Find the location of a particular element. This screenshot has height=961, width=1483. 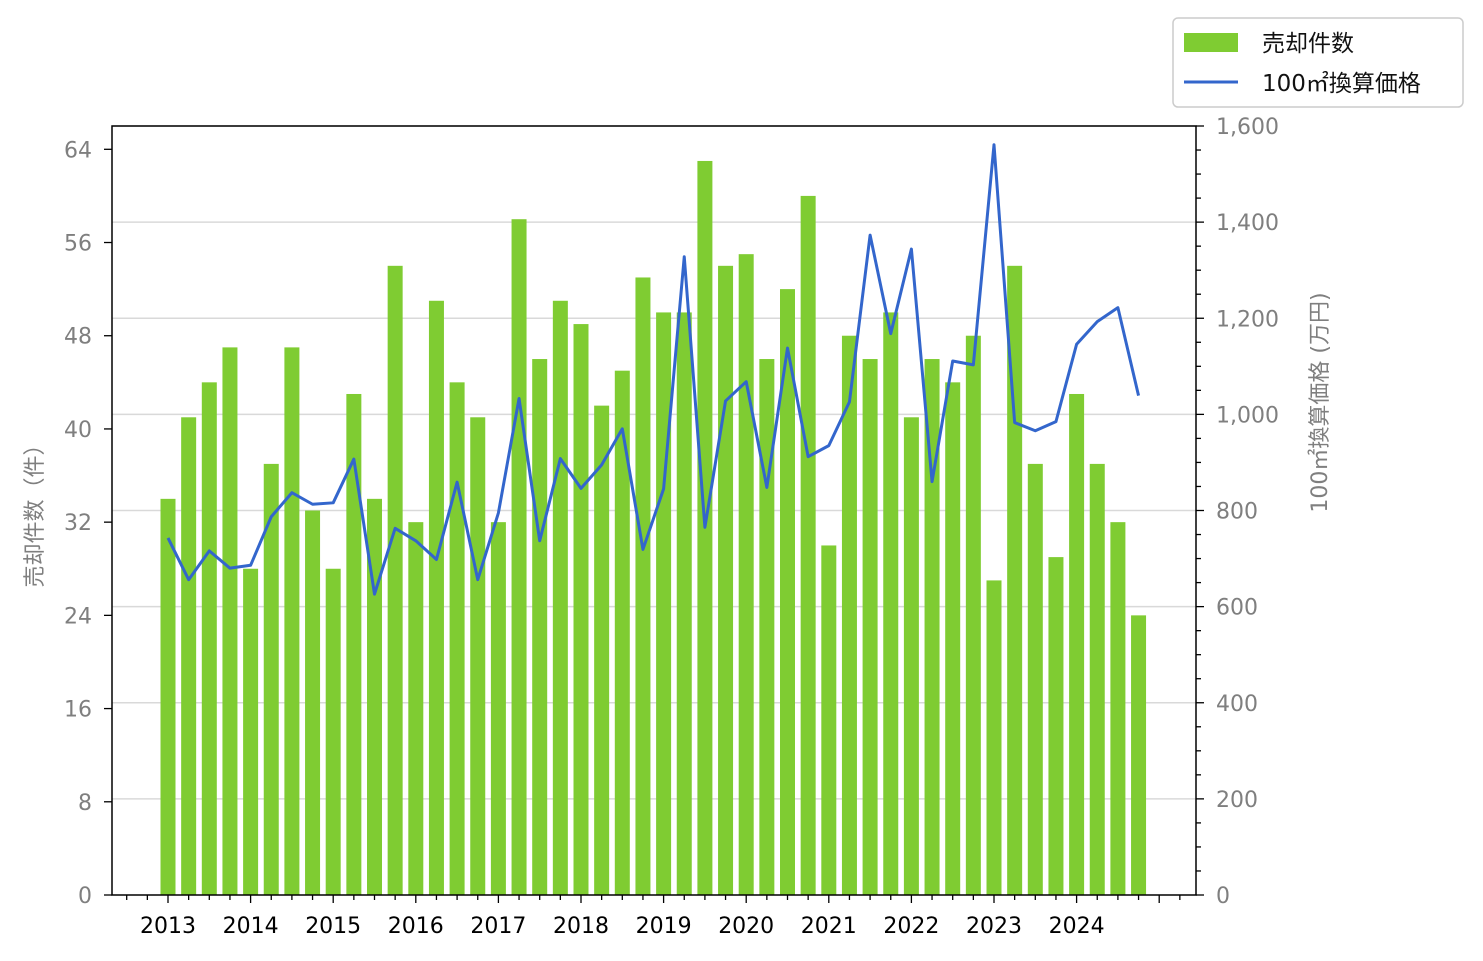

y-left-tick-label-16: 16 is located at coordinates (78, 710).